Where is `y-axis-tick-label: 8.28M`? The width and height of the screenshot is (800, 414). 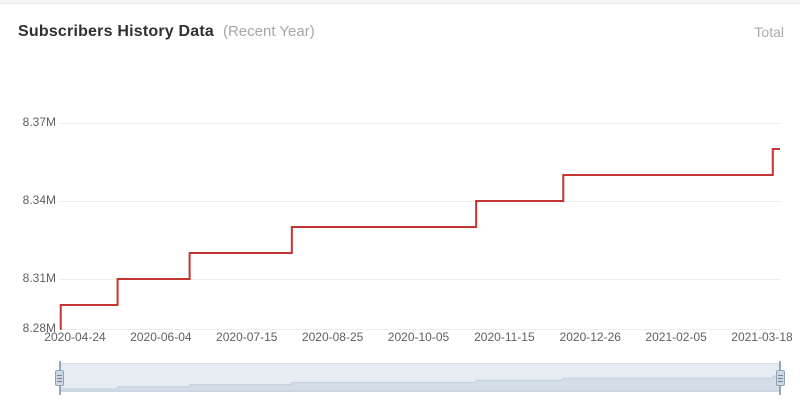
y-axis-tick-label: 8.28M is located at coordinates (39, 328).